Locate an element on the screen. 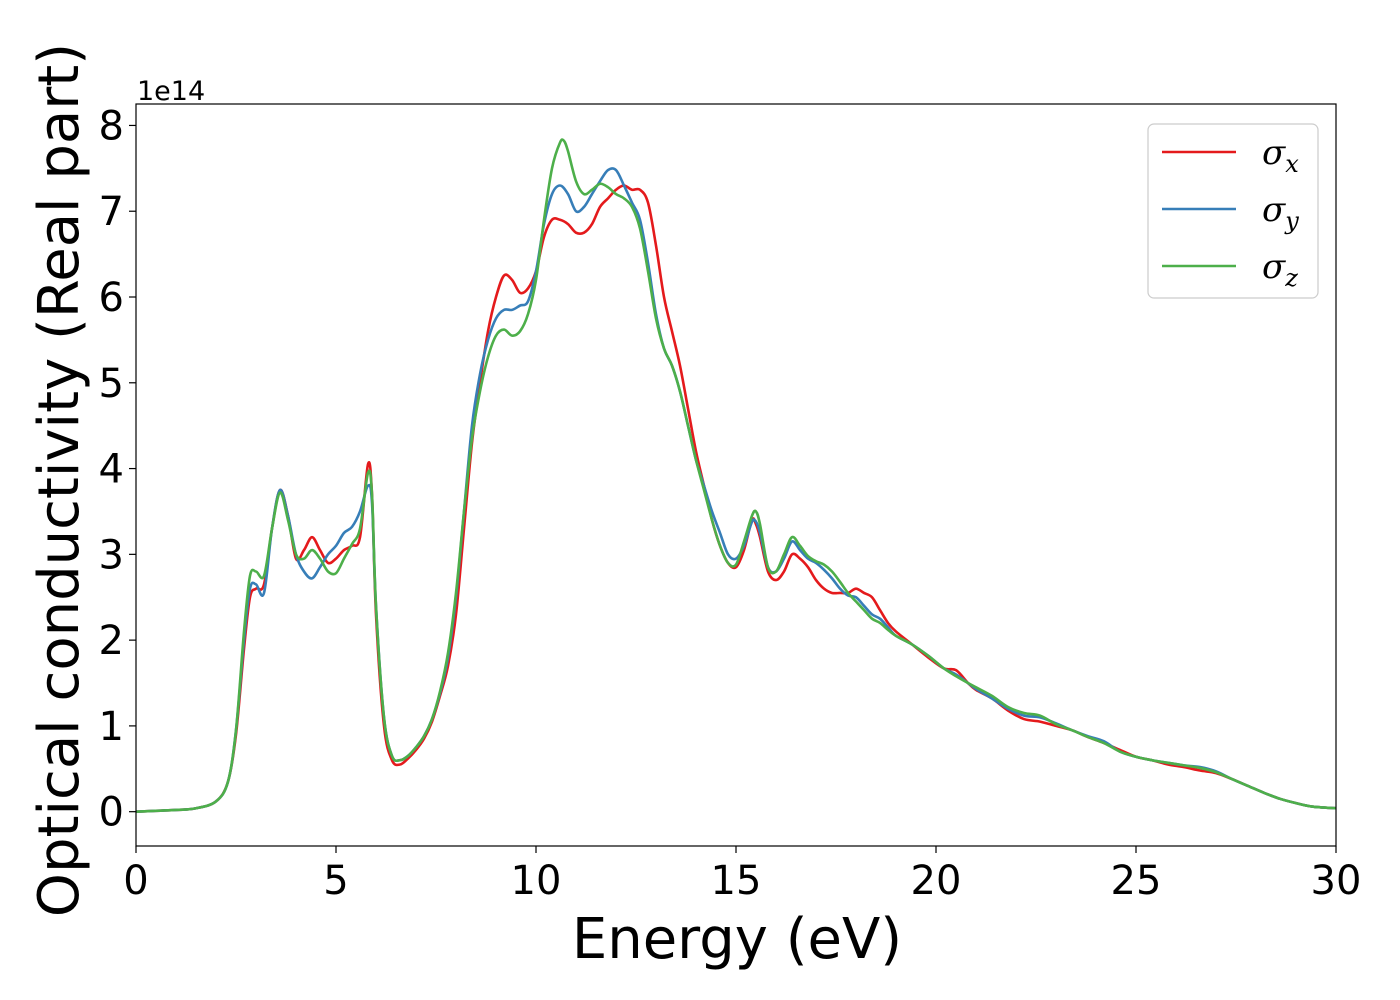 The width and height of the screenshot is (1400, 1000). x-tick-label: 10 is located at coordinates (536, 881).